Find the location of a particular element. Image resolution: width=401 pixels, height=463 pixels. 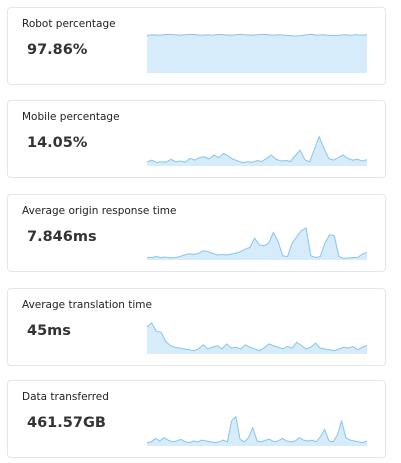

metric-title: Robot percentage is located at coordinates (69, 24).